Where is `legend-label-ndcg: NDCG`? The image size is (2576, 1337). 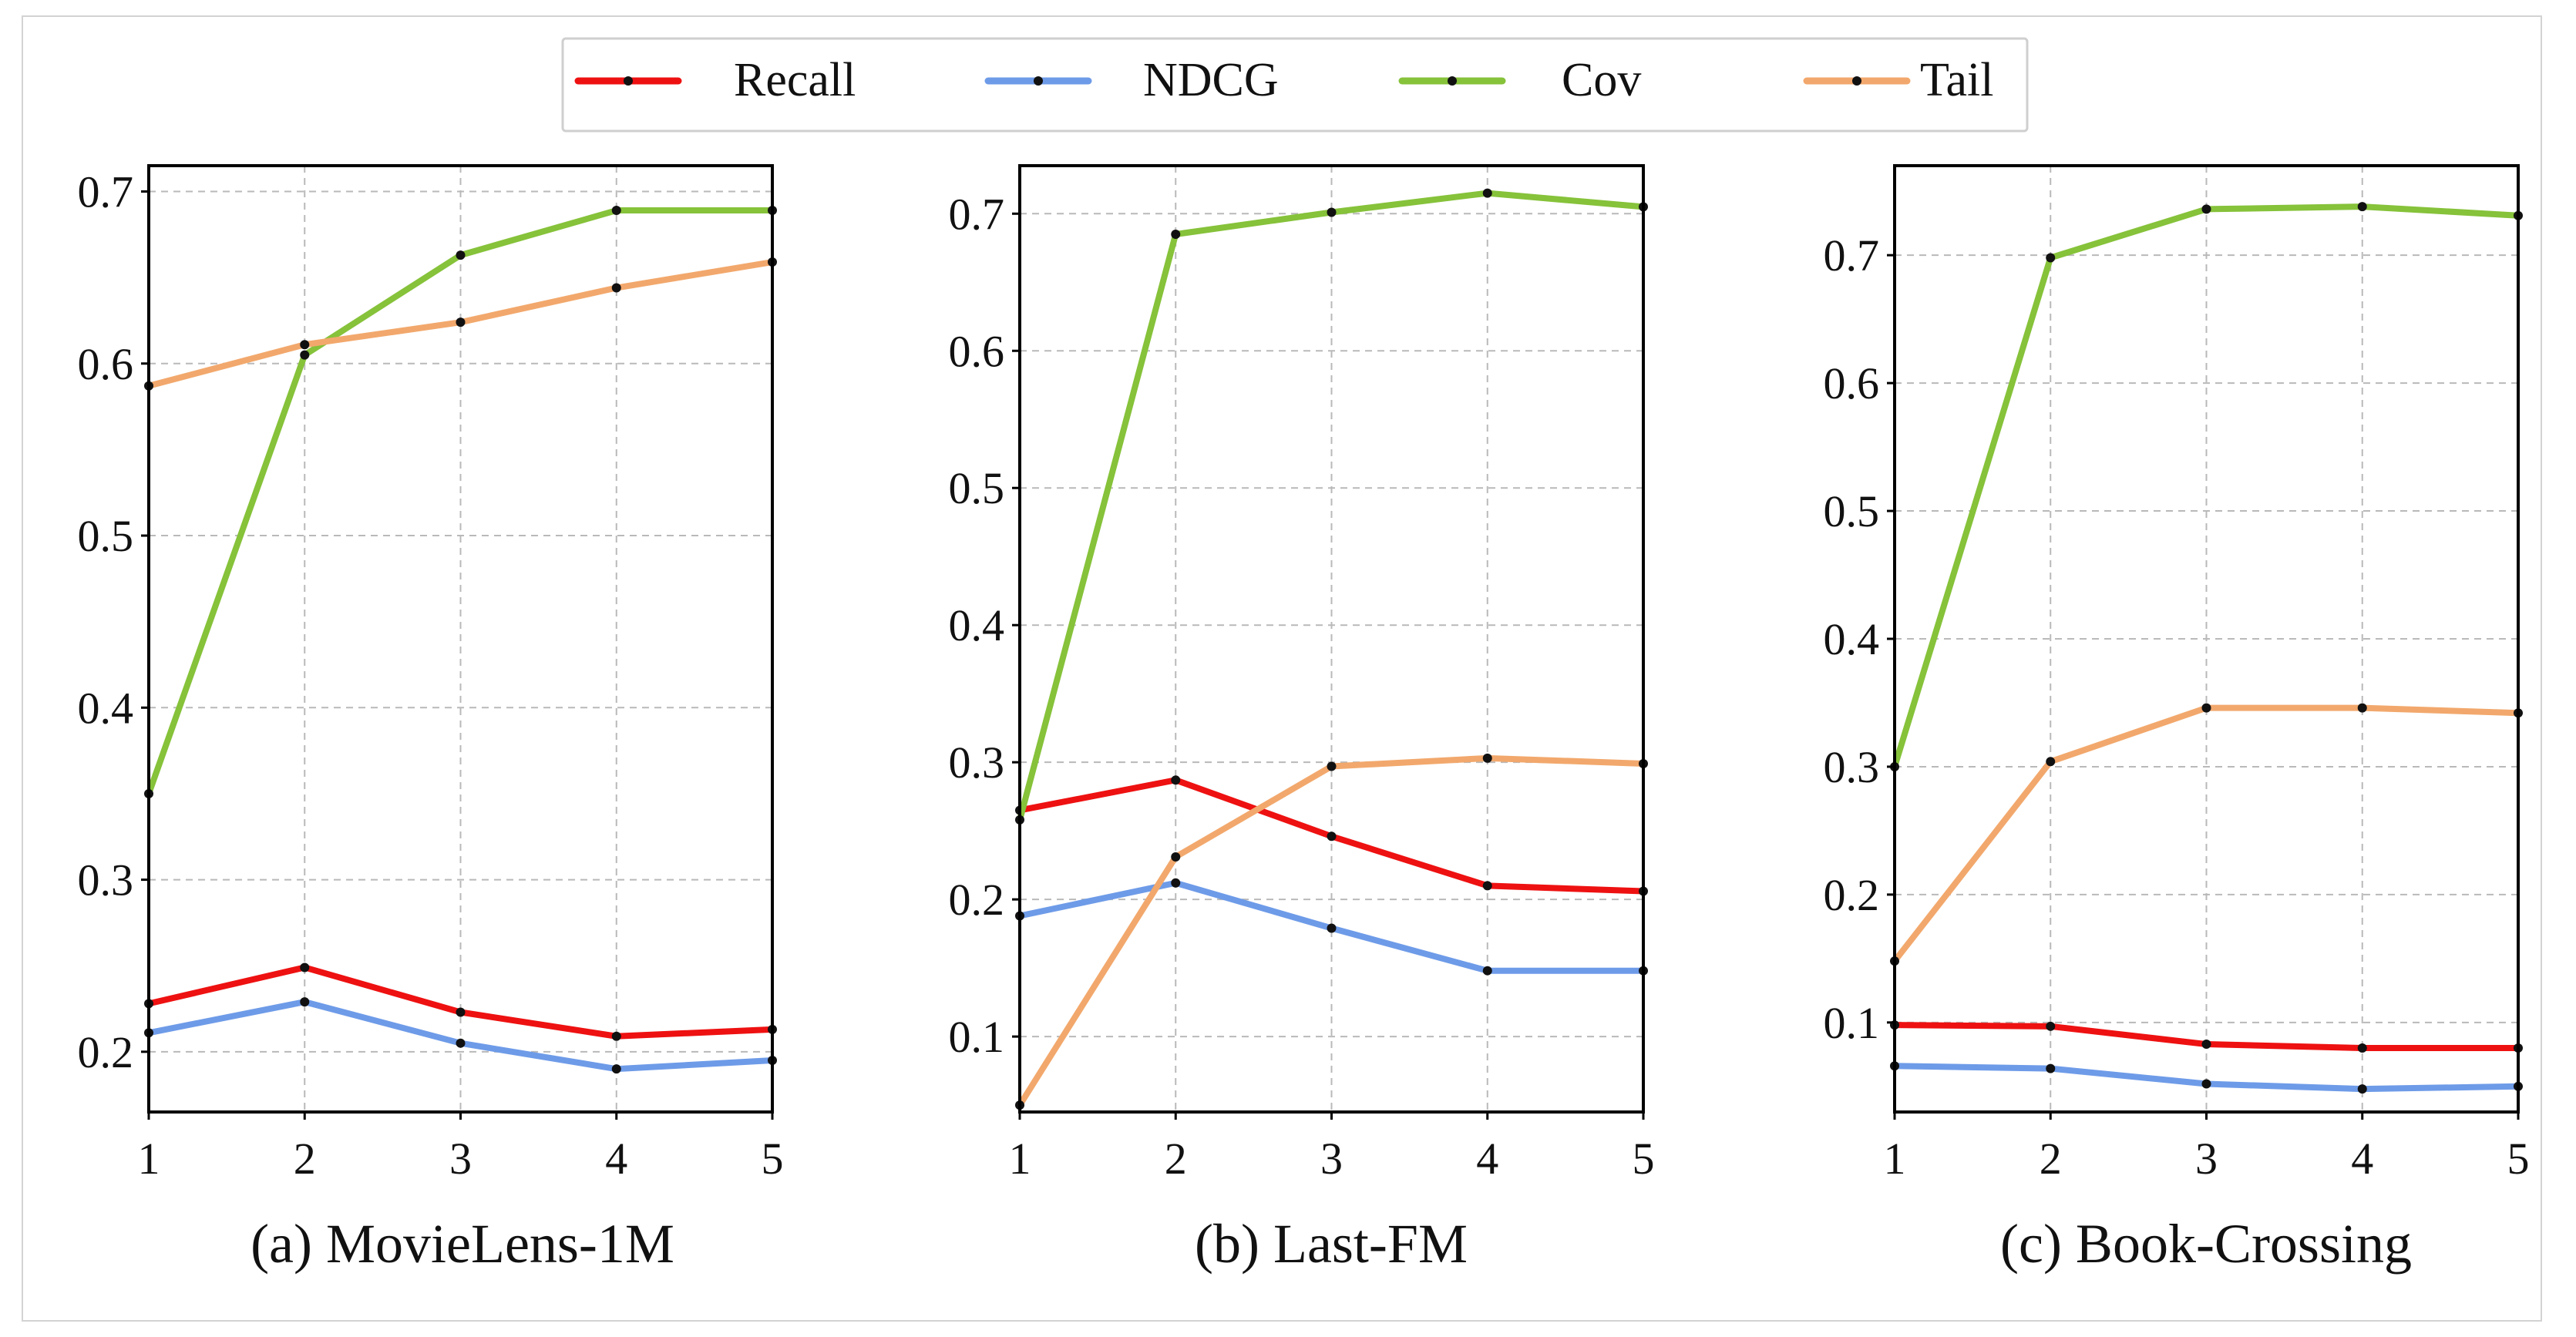
legend-label-ndcg: NDCG is located at coordinates (1211, 80).